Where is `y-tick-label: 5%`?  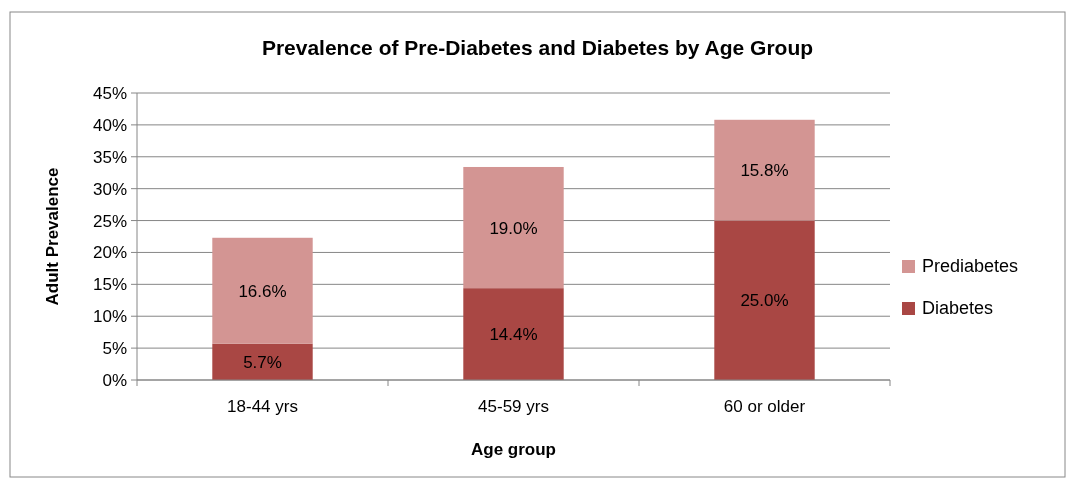 y-tick-label: 5% is located at coordinates (114, 349).